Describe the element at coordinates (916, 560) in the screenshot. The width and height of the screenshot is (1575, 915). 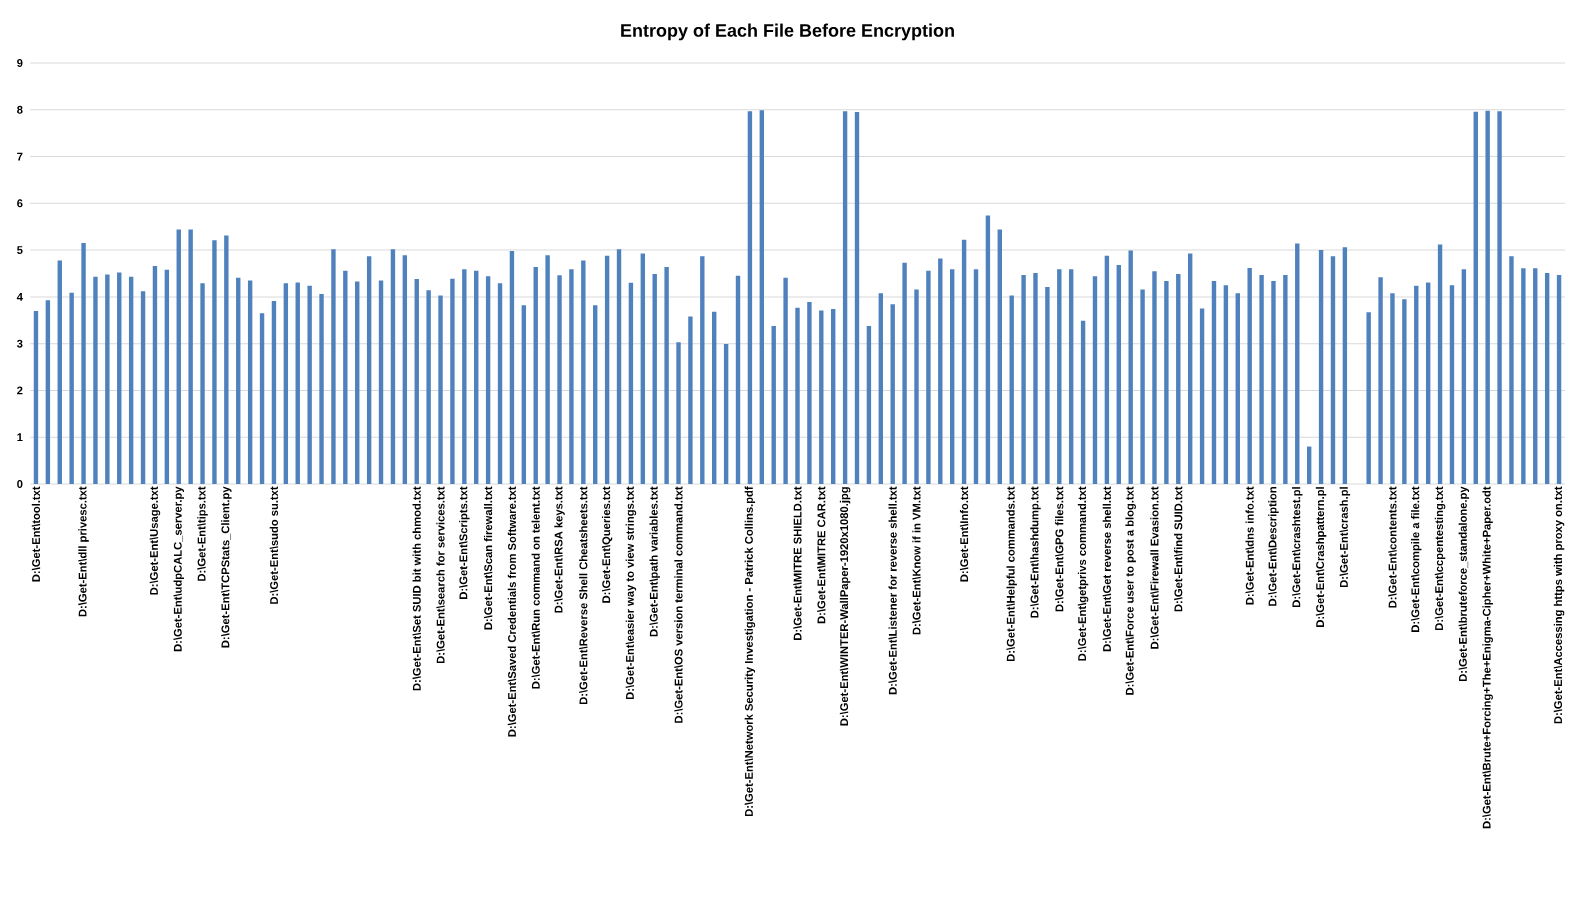
I see `x-tick-label: D:\Get-Ent\Know if in VM.txt` at that location.